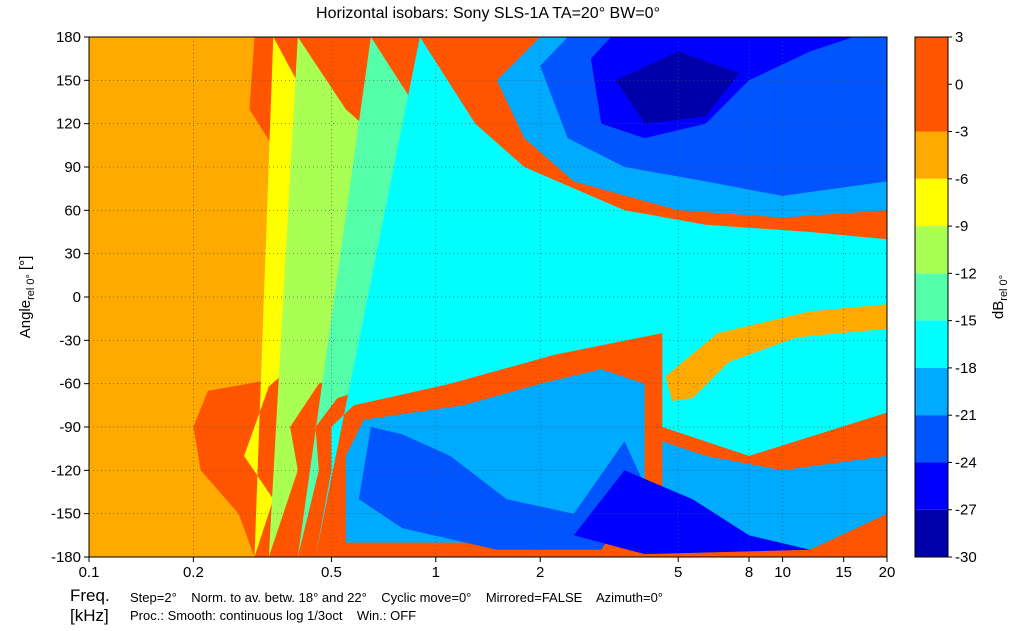 The image size is (1024, 631). What do you see at coordinates (487, 569) in the screenshot?
I see `x-axis-ticks: 0.1 0.2 0.5 1 2 5 8 10 15 20` at bounding box center [487, 569].